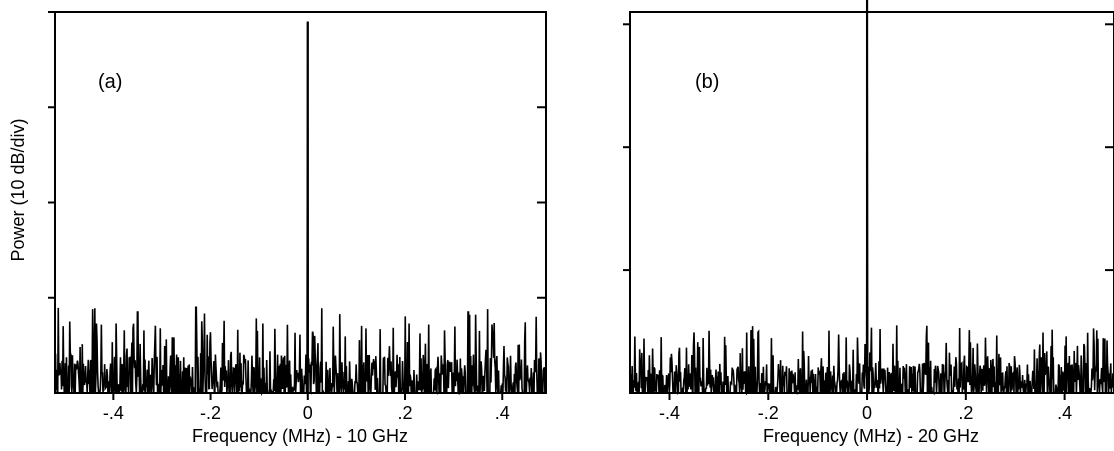 The width and height of the screenshot is (1114, 451). Describe the element at coordinates (300, 436) in the screenshot. I see `x-axis-label: Frequency (MHz) - 10 GHz` at that location.